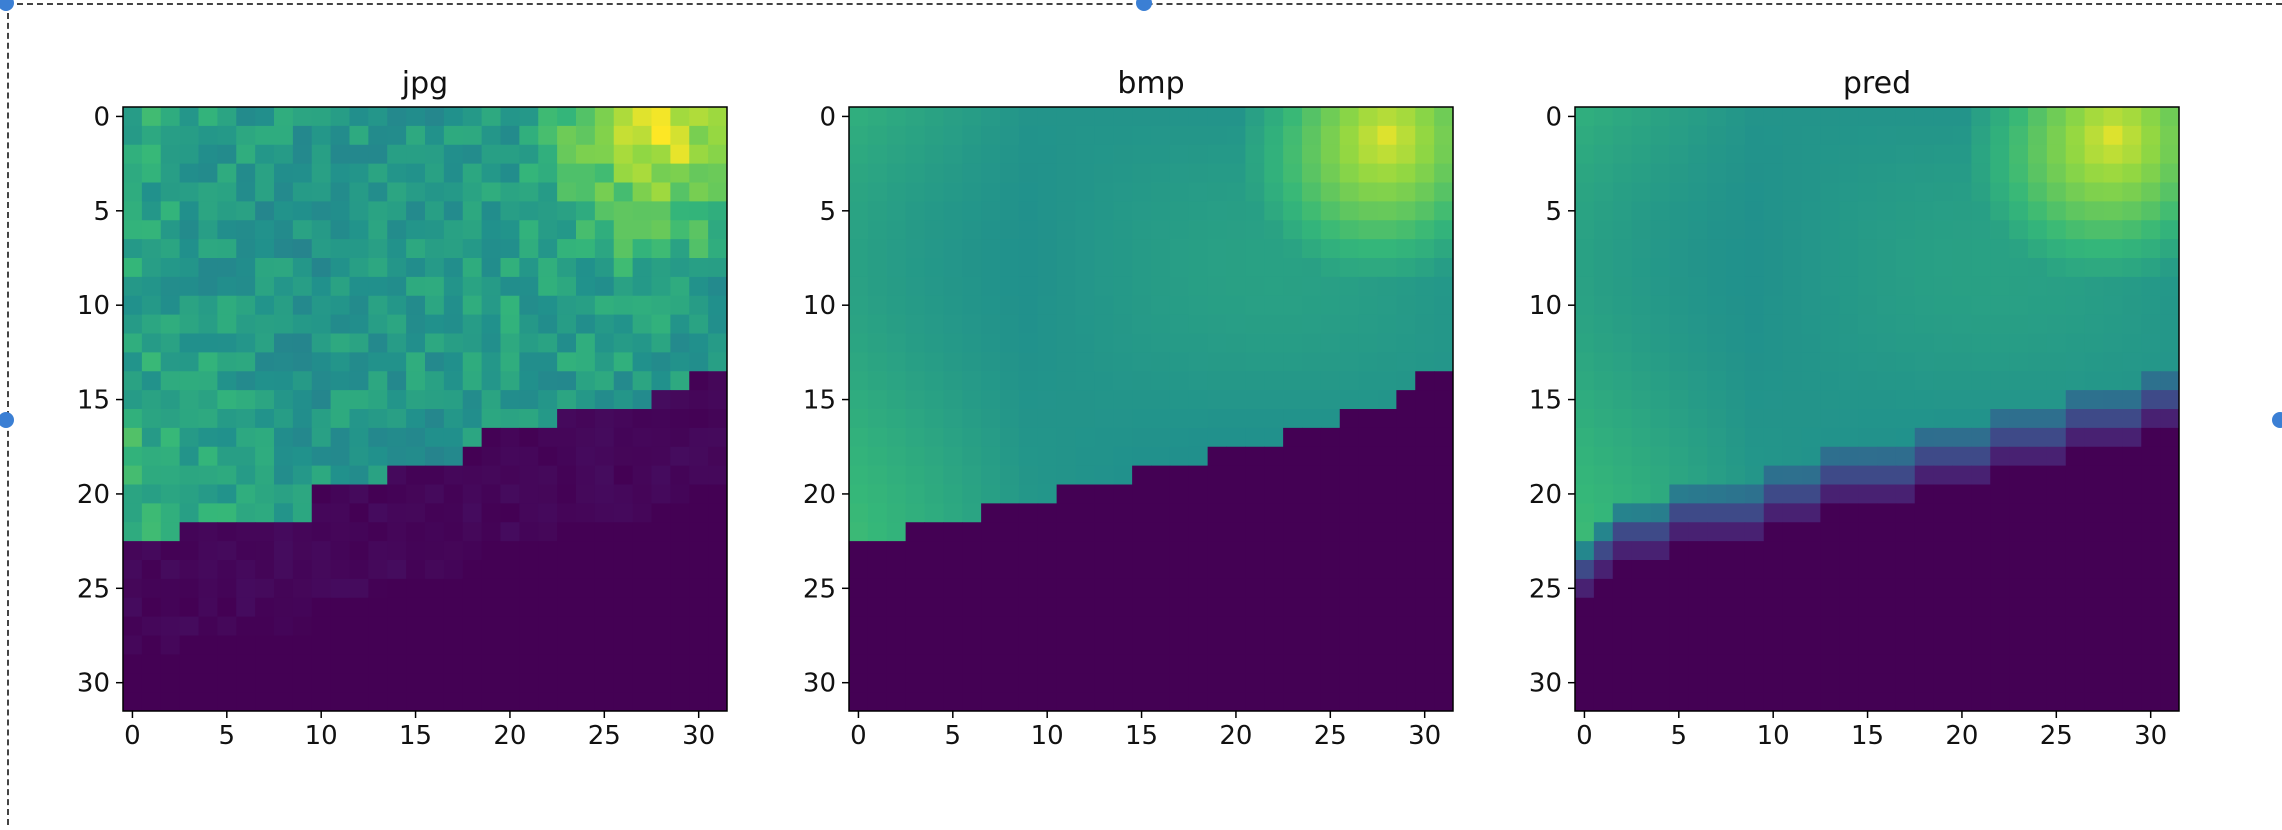  Describe the element at coordinates (1144, 5) in the screenshot. I see `top-center-handle` at that location.